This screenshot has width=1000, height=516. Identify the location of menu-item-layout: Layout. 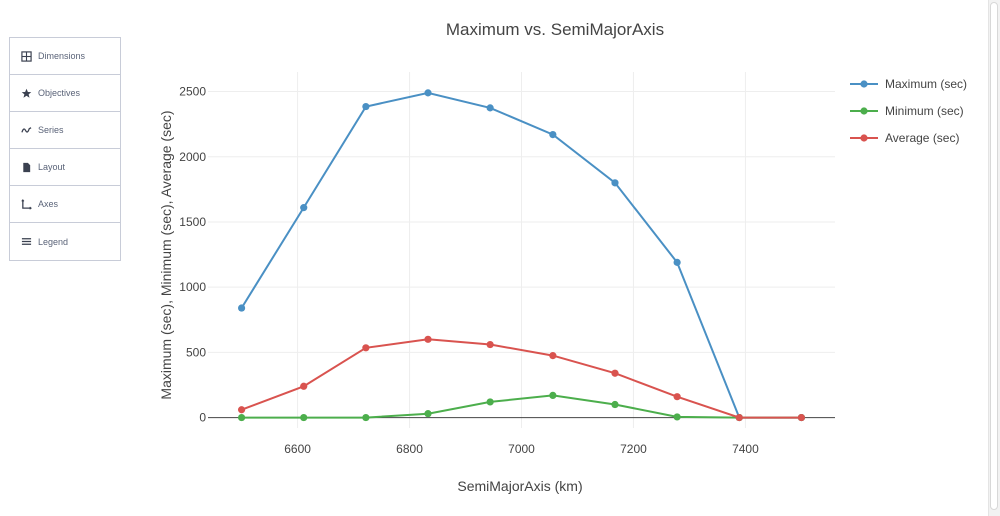
(65, 167).